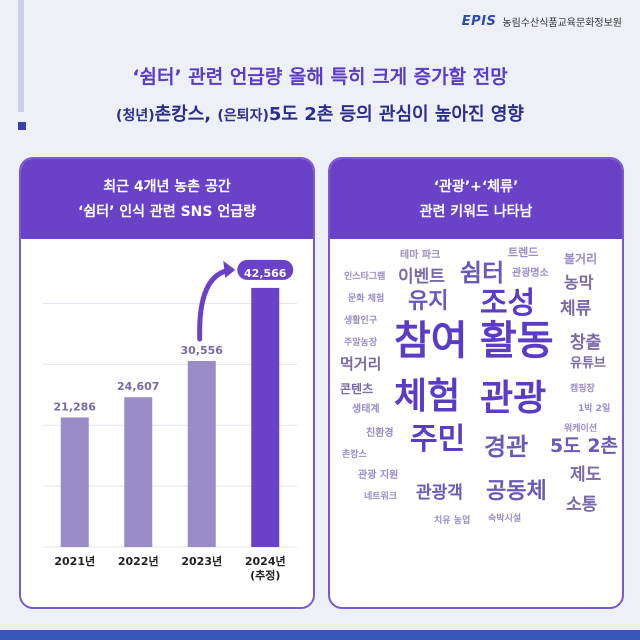 The image size is (640, 640). What do you see at coordinates (476, 212) in the screenshot?
I see `keyword-title-line-2: 관련 키워드 나타남` at bounding box center [476, 212].